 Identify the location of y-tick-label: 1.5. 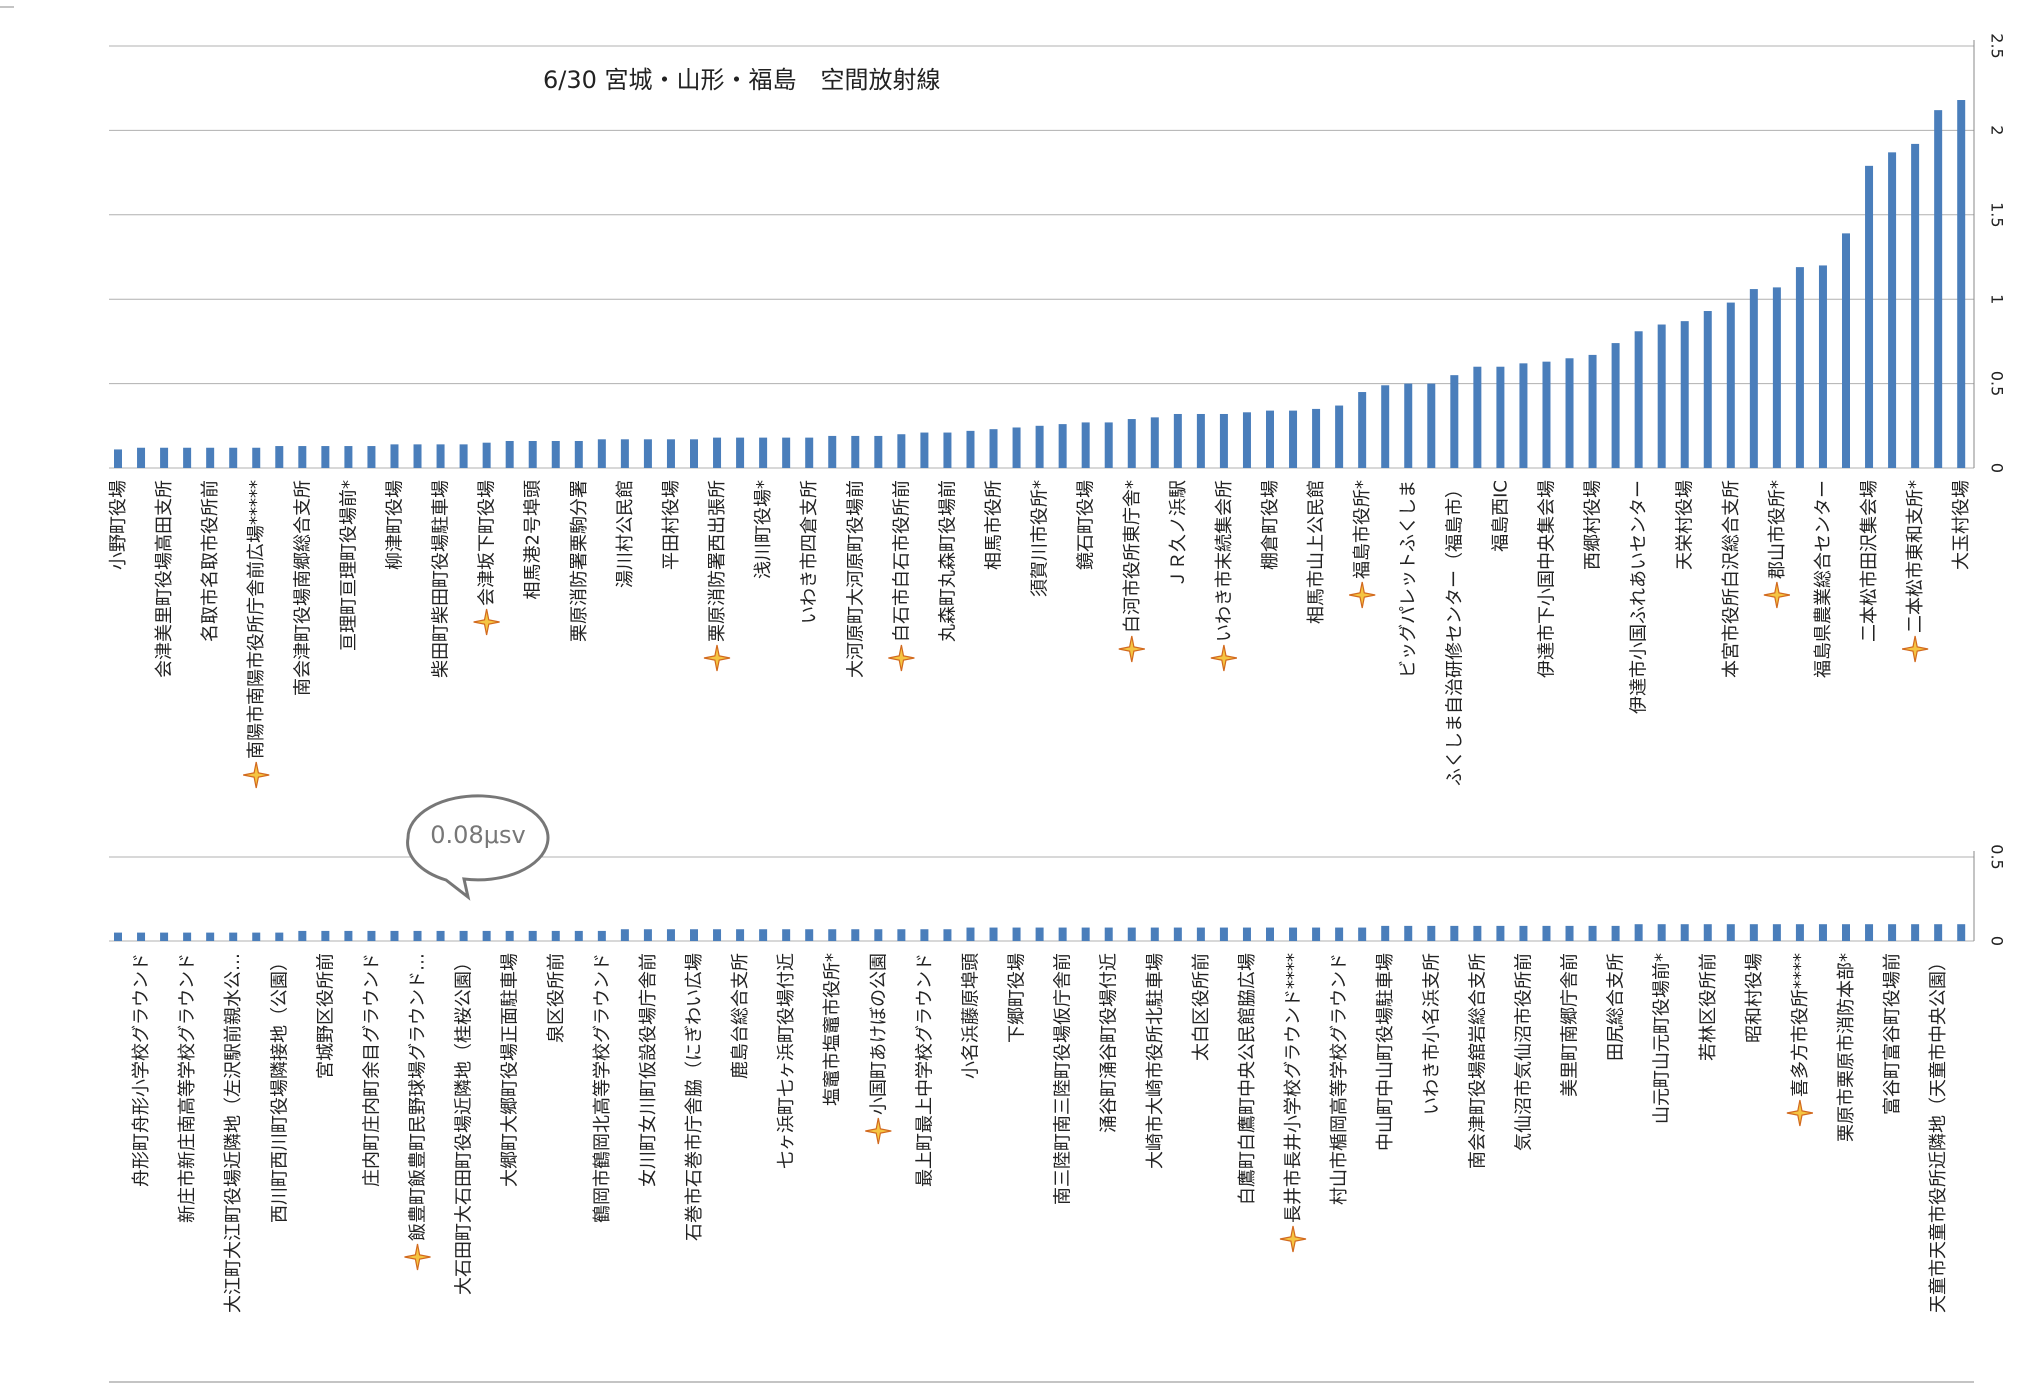
(1997, 214).